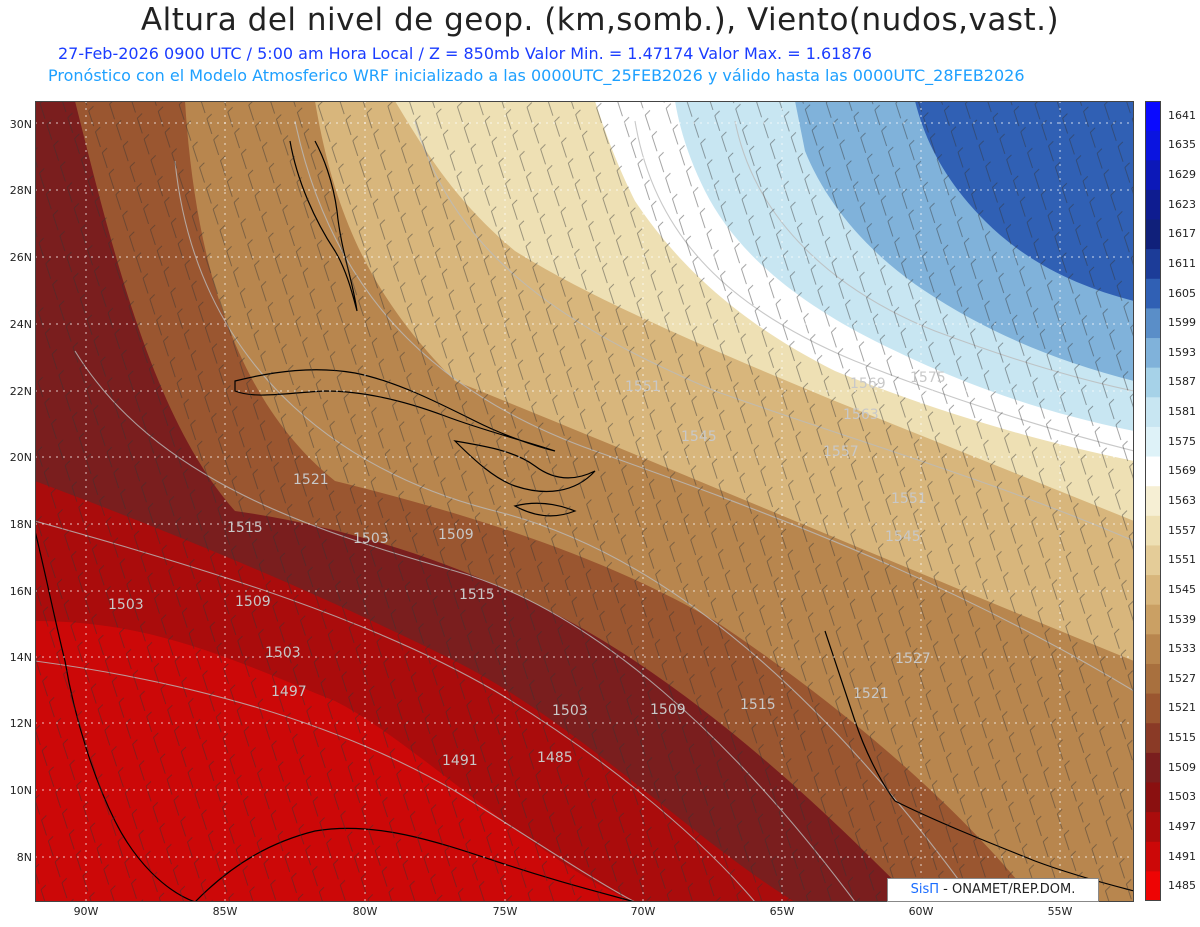  I want to click on lat-label: 24N, so click(20, 324).